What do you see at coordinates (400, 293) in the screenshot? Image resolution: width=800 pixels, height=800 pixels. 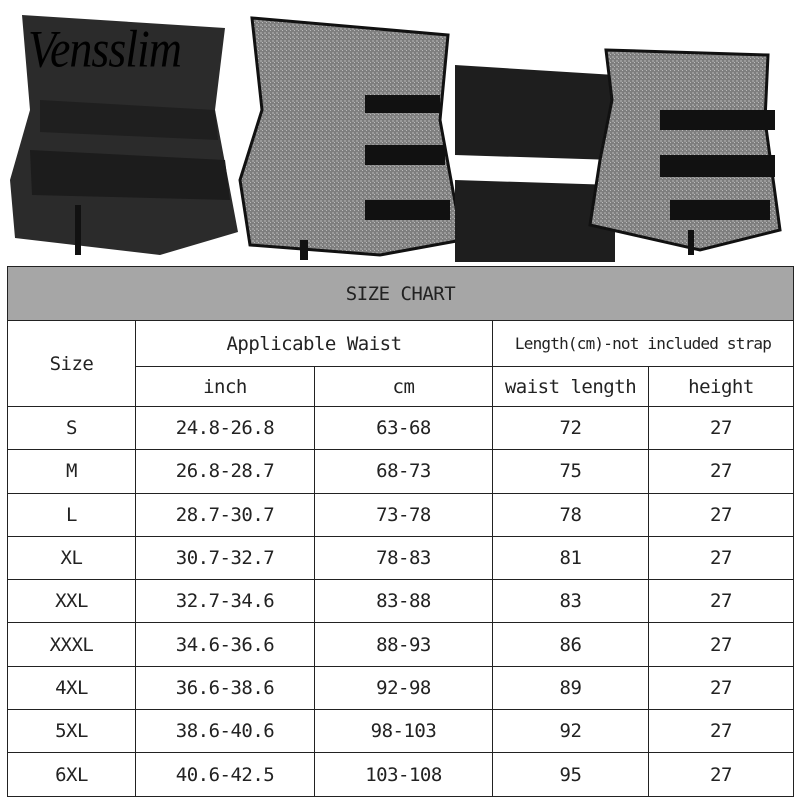 I see `size-chart-title: SIZE CHART` at bounding box center [400, 293].